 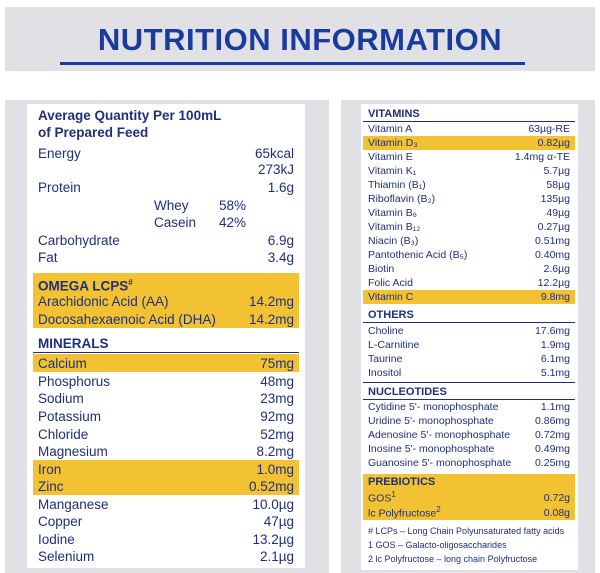 What do you see at coordinates (74, 381) in the screenshot?
I see `nutrient-name: Phosphorus` at bounding box center [74, 381].